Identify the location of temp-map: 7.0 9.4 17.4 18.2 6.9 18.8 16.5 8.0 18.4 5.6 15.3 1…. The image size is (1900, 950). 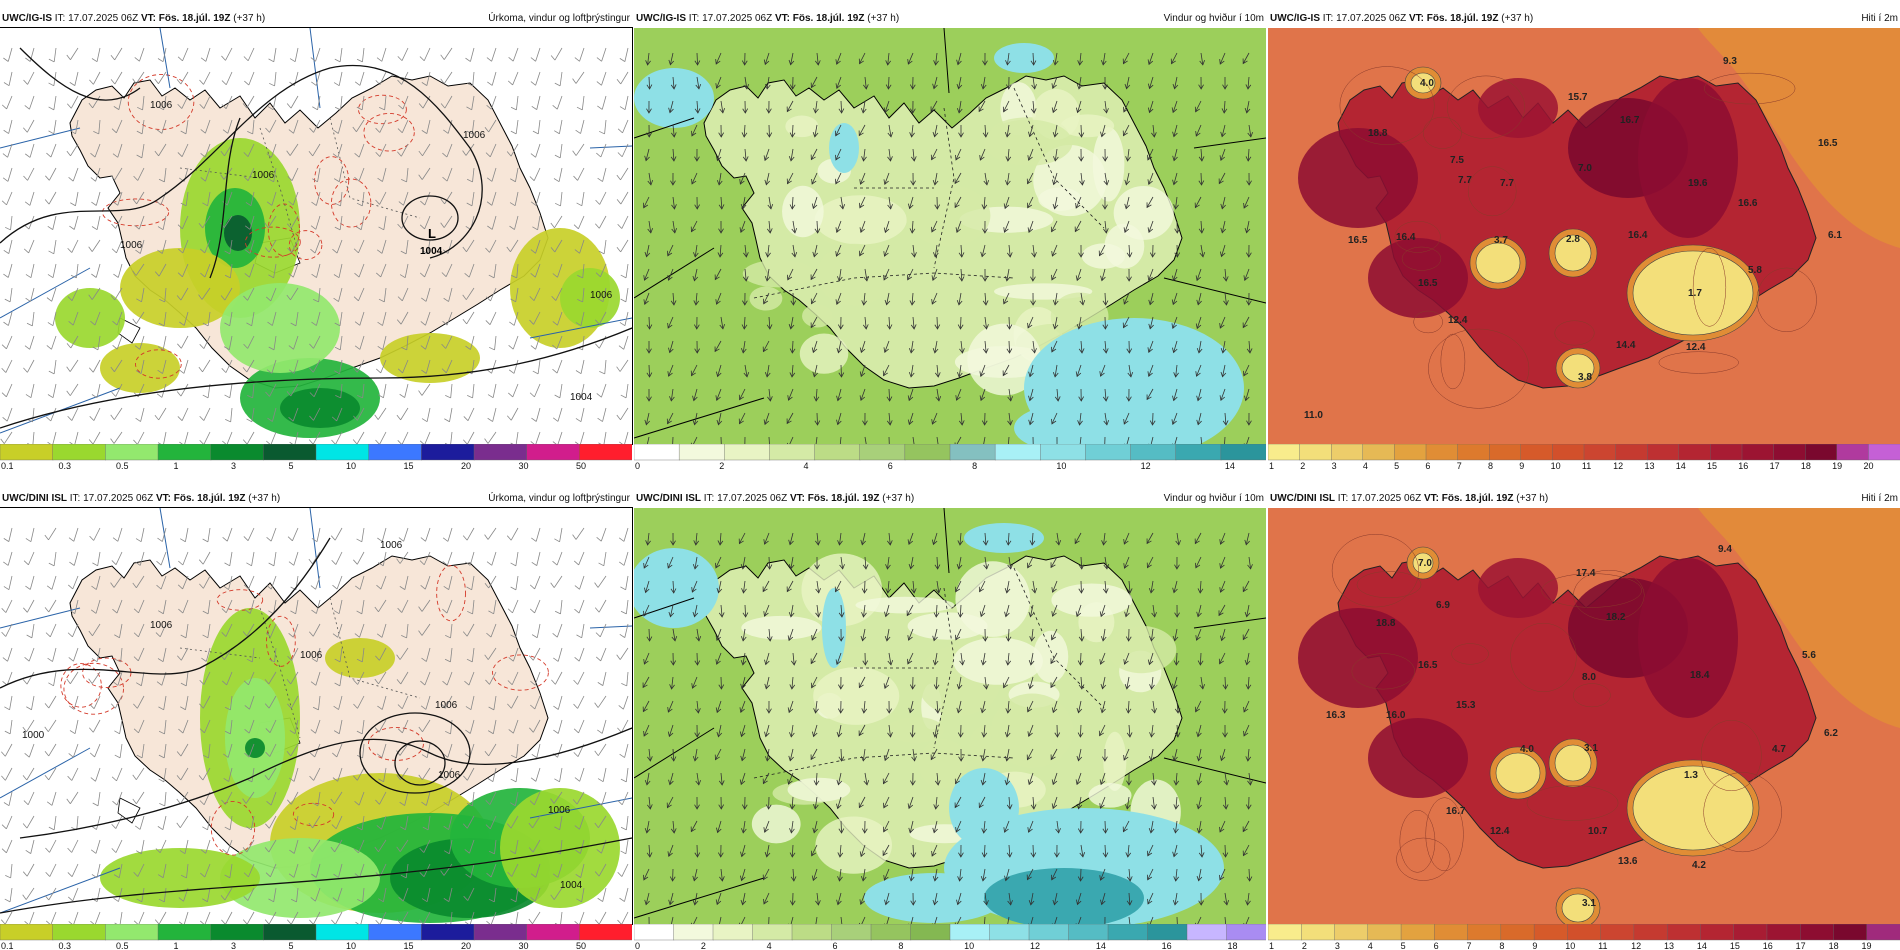
(1584, 716).